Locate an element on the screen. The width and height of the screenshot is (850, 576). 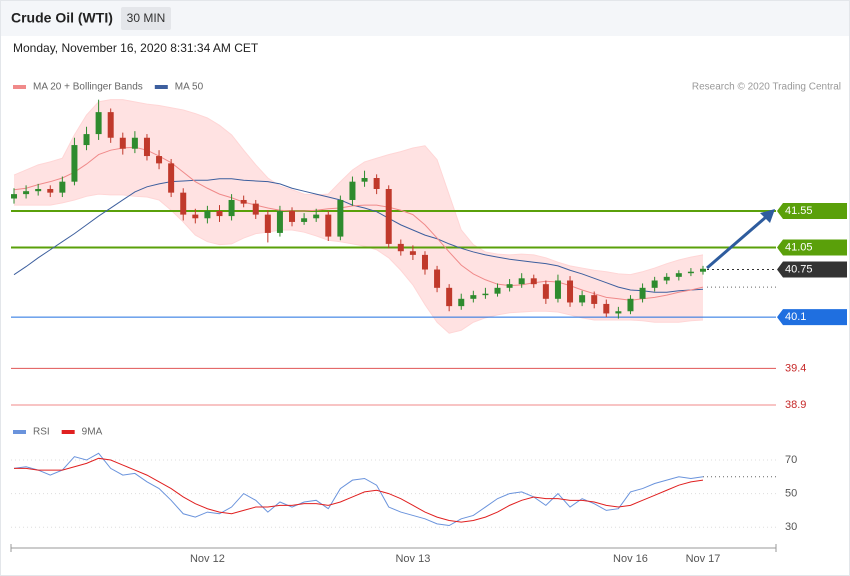
instrument-title: Crude Oil (WTI) is located at coordinates (62, 18).